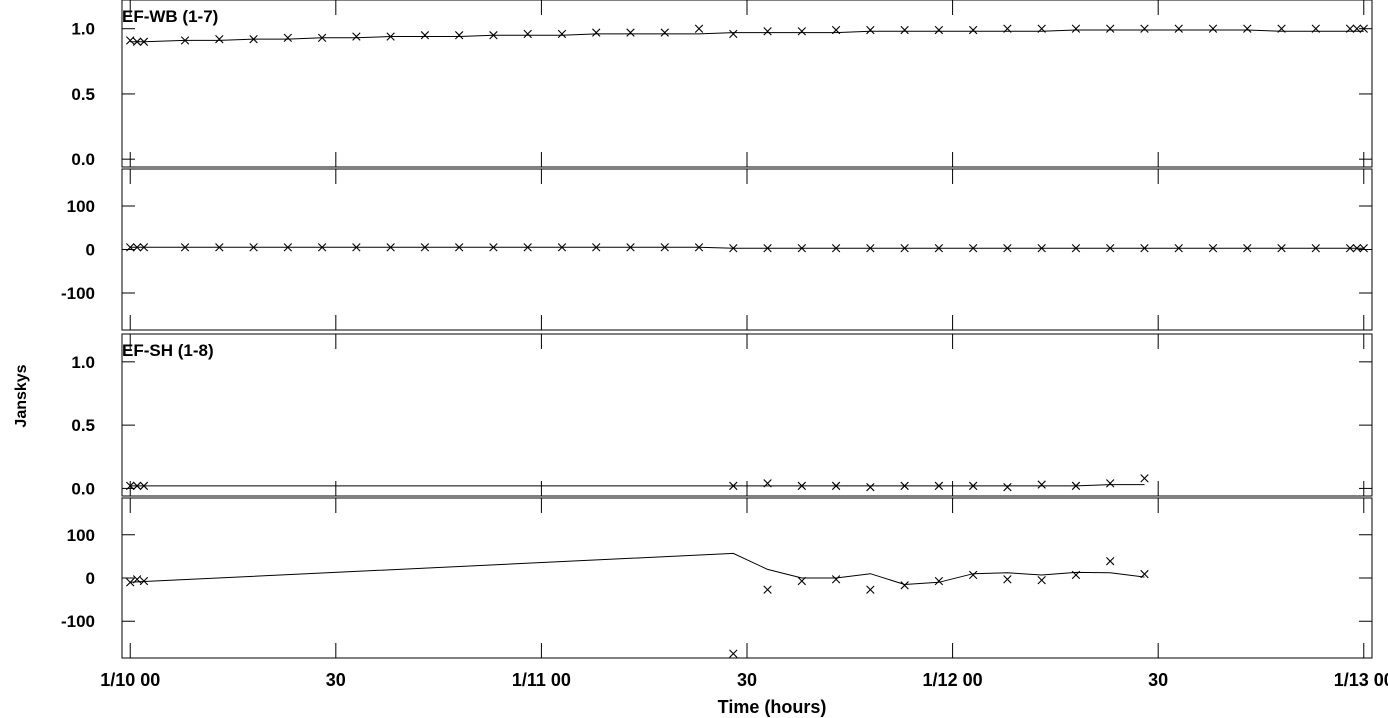 This screenshot has height=718, width=1388. I want to click on x-tick-label: 1/13 00, so click(1361, 680).